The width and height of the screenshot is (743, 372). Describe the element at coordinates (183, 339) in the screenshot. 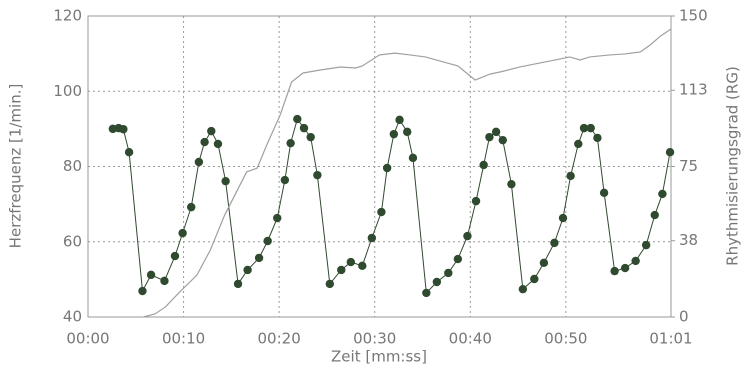

I see `x-tick-label: 00:10` at that location.